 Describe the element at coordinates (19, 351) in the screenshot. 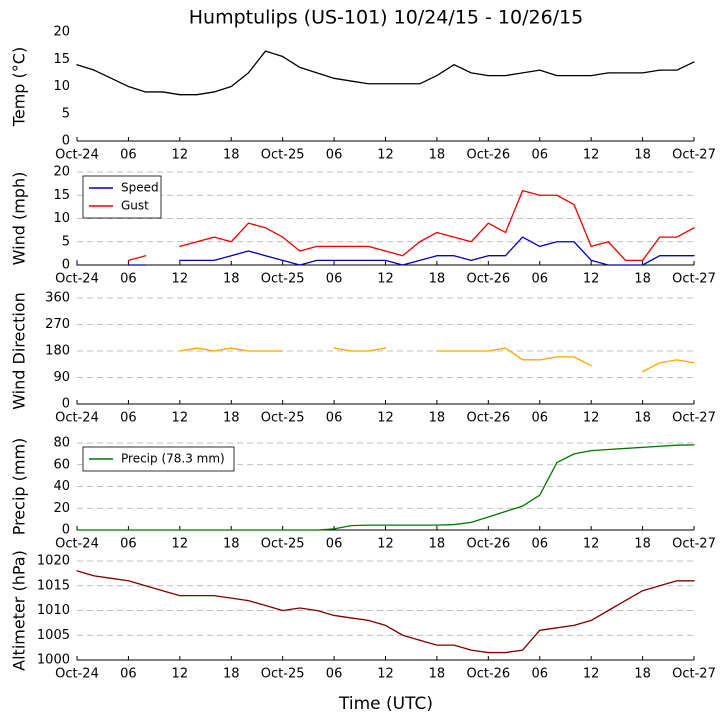

I see `y-axis-title: Wind Direction` at that location.